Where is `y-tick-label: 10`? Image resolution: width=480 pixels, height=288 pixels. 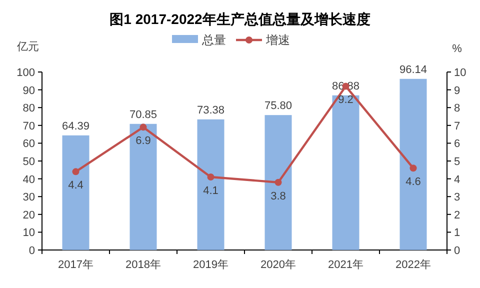 y-tick-label: 10 is located at coordinates (28, 233).